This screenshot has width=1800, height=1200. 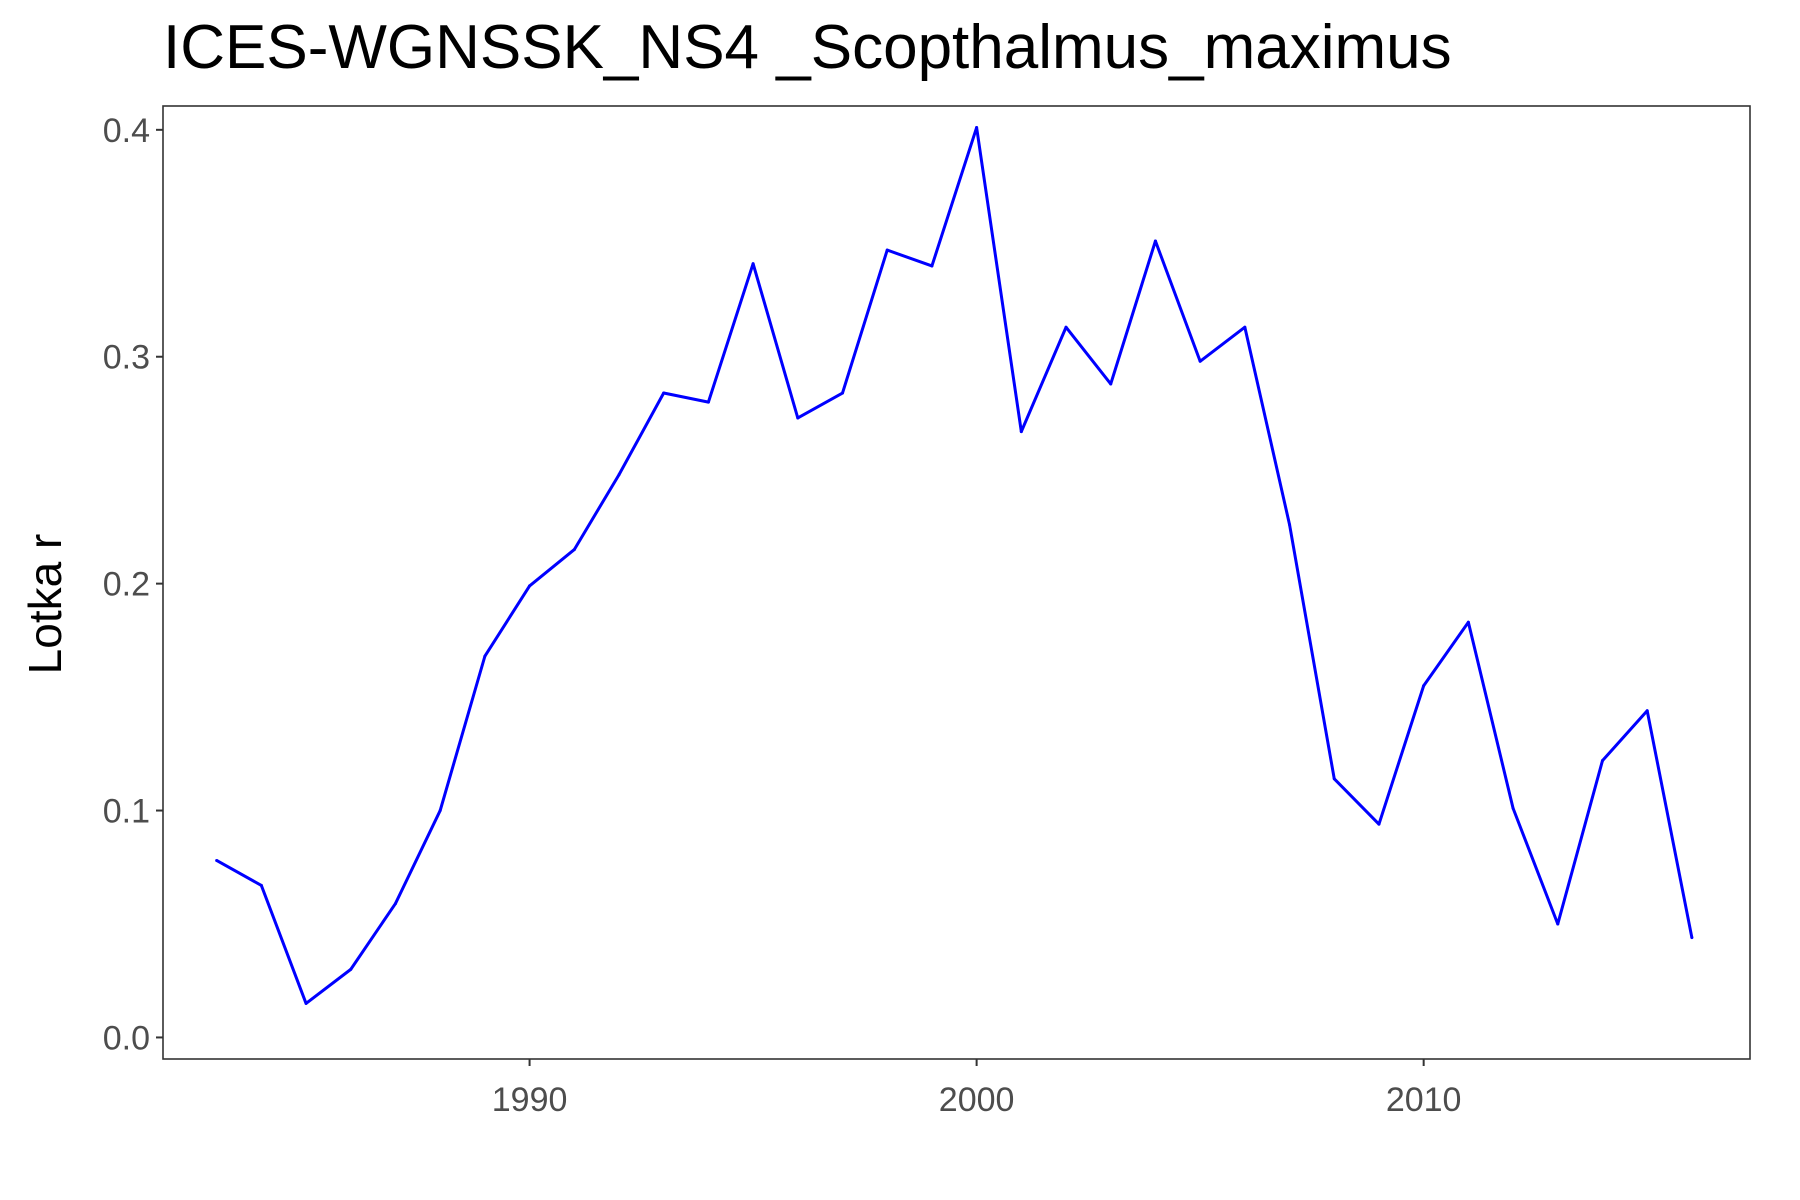 I want to click on y-tick-label: 0.4, so click(x=126, y=131).